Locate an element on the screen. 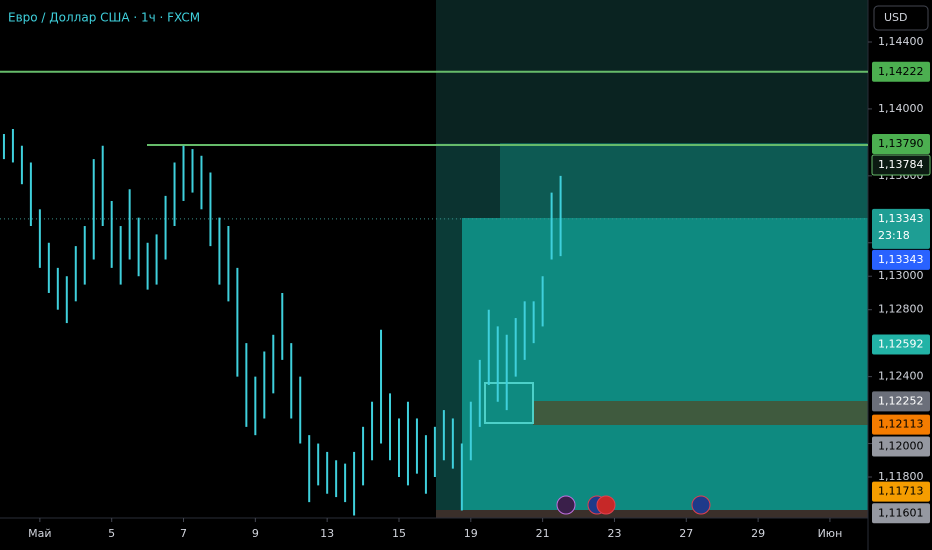  x-tick-label: Май is located at coordinates (39, 533).